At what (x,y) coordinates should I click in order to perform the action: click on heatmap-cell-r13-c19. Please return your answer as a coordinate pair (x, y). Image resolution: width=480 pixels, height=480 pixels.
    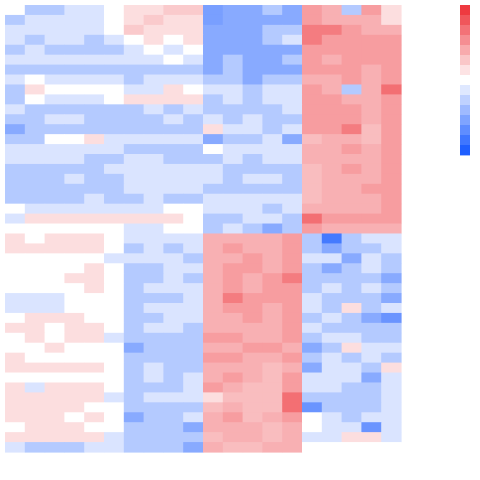
    Looking at the image, I should click on (391, 139).